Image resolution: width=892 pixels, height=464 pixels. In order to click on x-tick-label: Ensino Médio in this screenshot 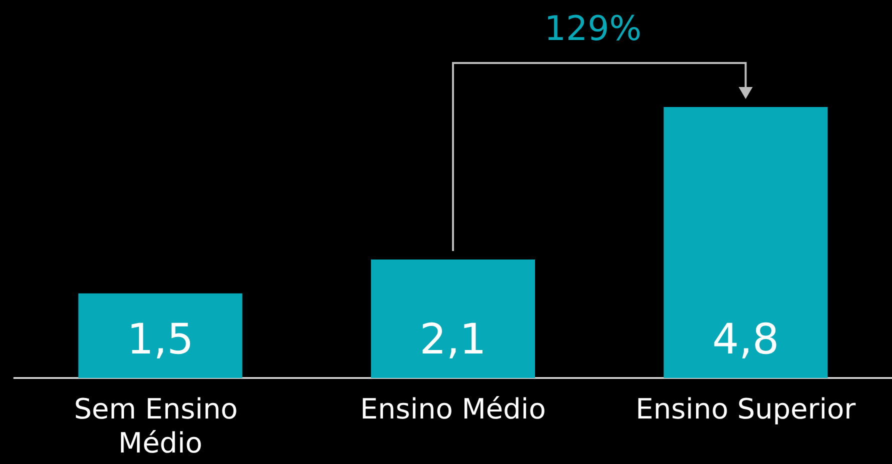, I will do `click(453, 409)`.